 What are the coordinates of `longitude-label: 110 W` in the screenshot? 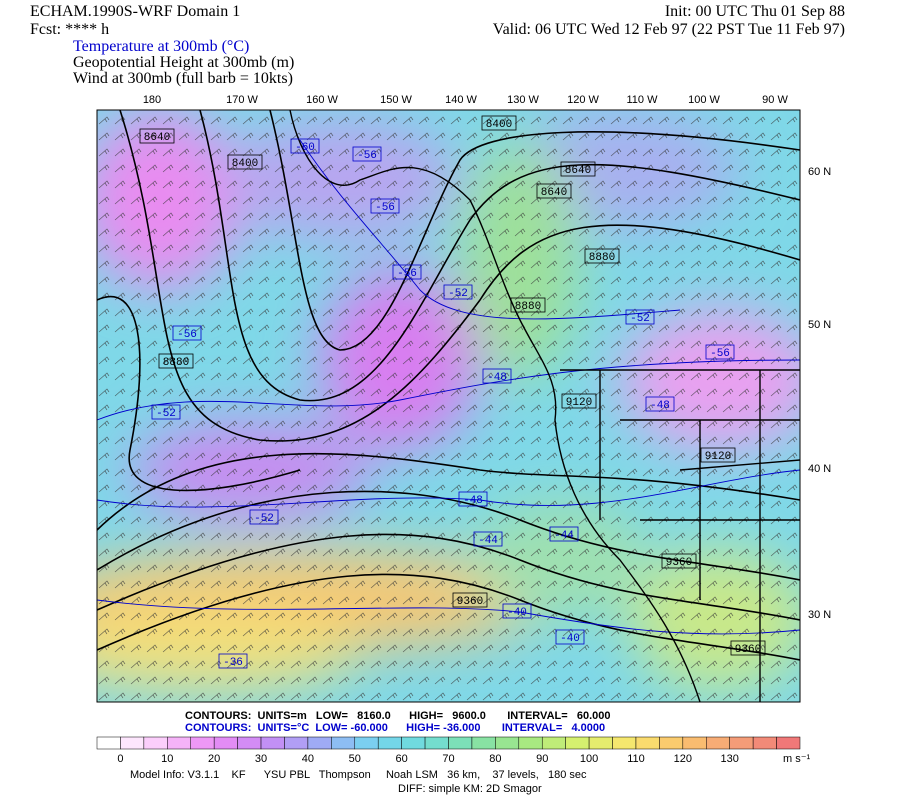 It's located at (643, 100).